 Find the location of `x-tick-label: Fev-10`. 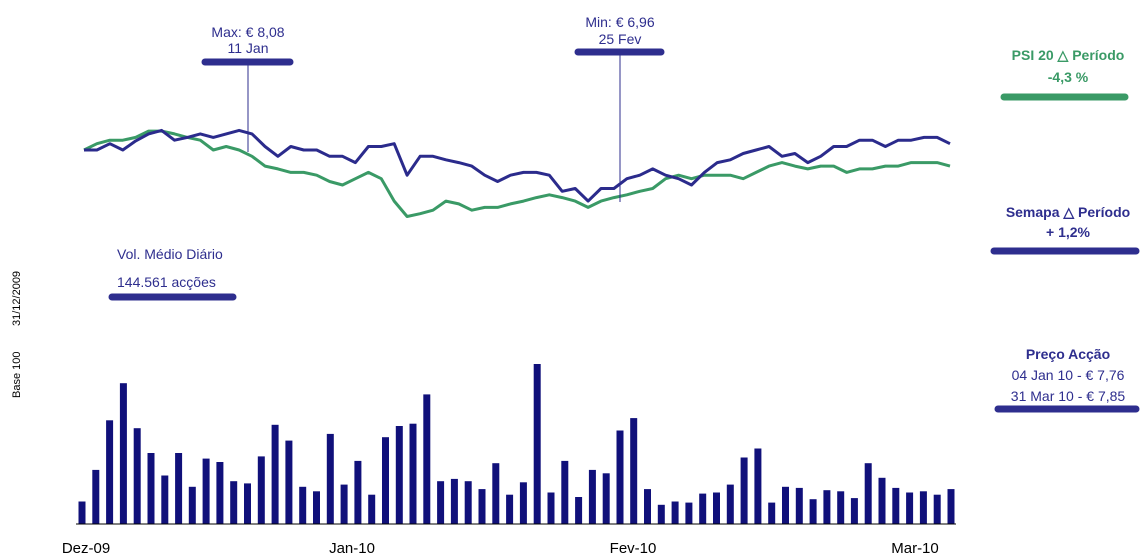

x-tick-label: Fev-10 is located at coordinates (633, 548).